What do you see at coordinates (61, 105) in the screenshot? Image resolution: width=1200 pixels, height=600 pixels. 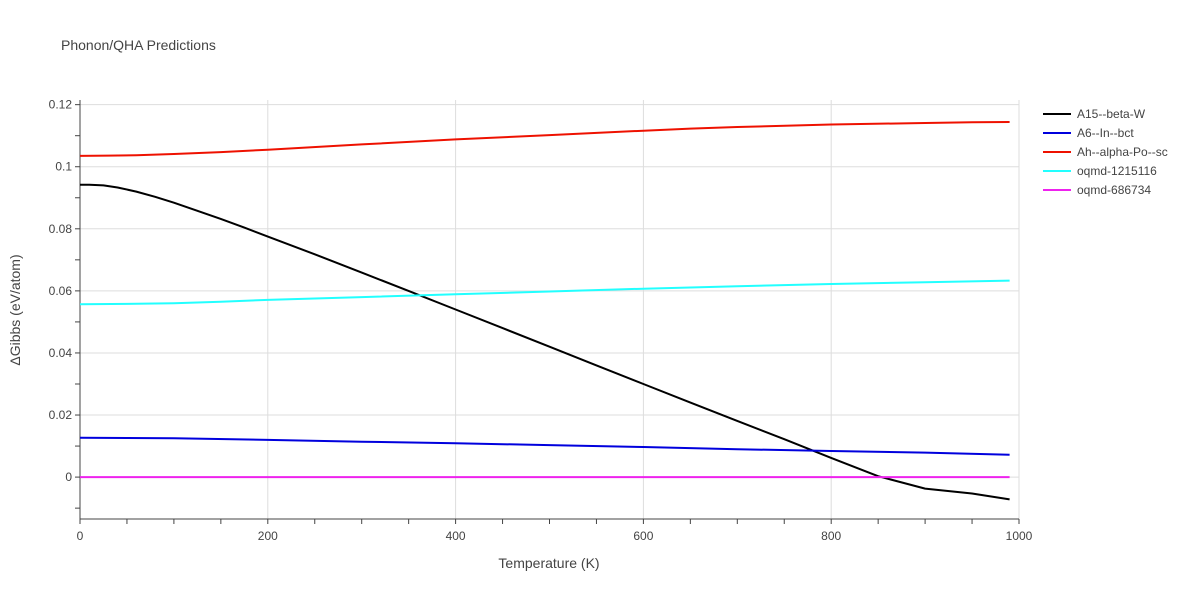 I see `y-tick-label: 0.12` at bounding box center [61, 105].